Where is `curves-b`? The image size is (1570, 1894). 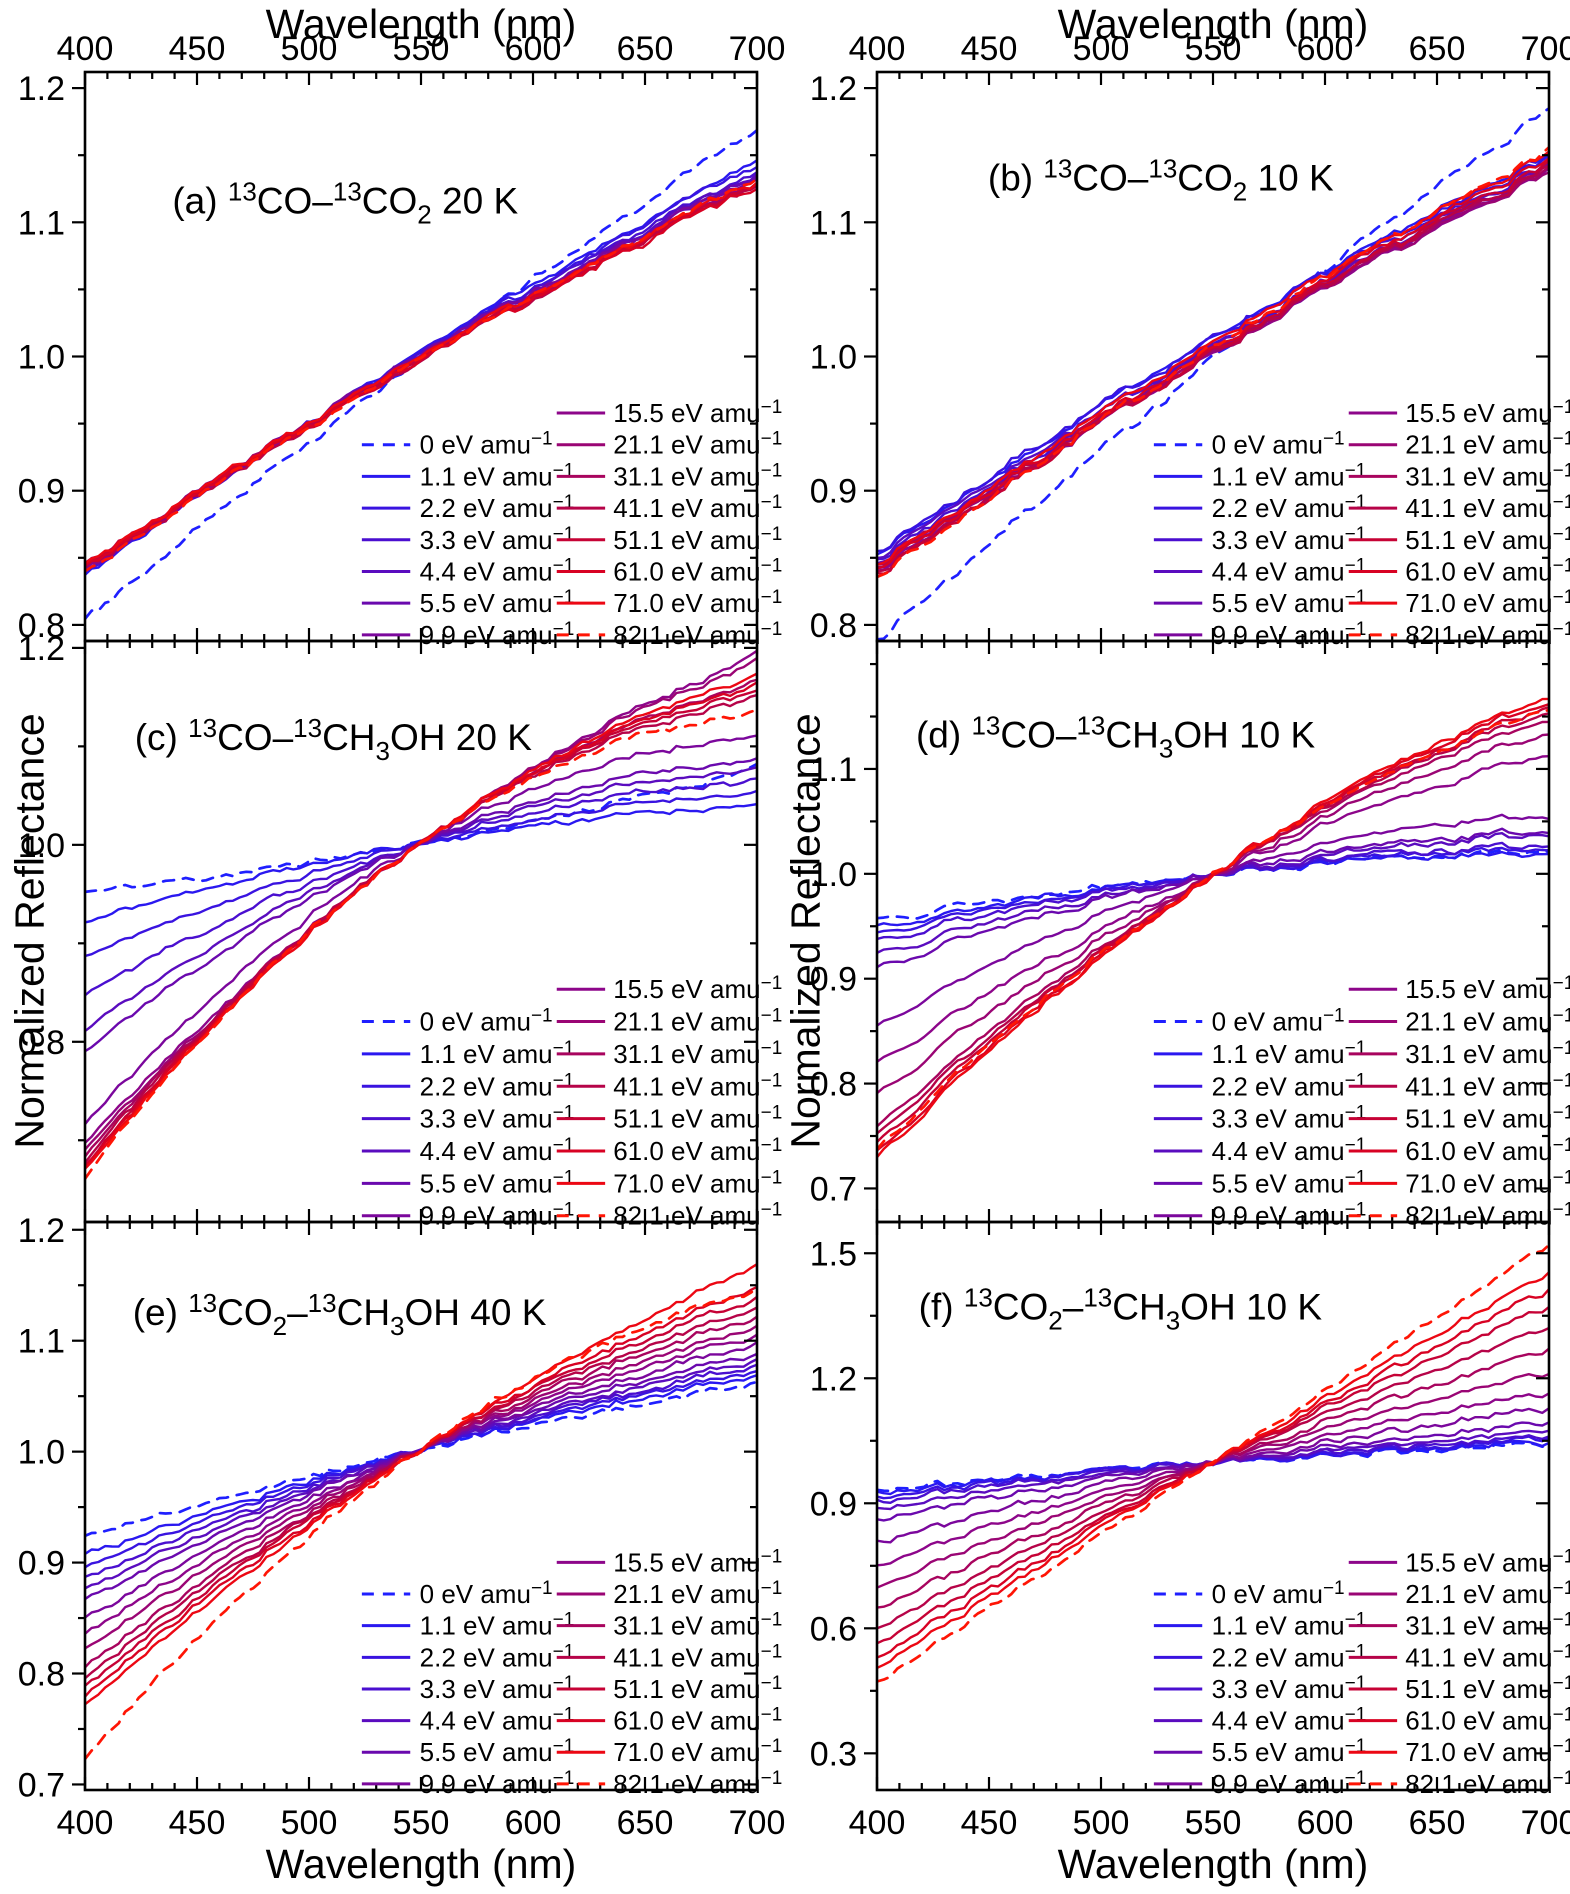 curves-b is located at coordinates (1213, 373).